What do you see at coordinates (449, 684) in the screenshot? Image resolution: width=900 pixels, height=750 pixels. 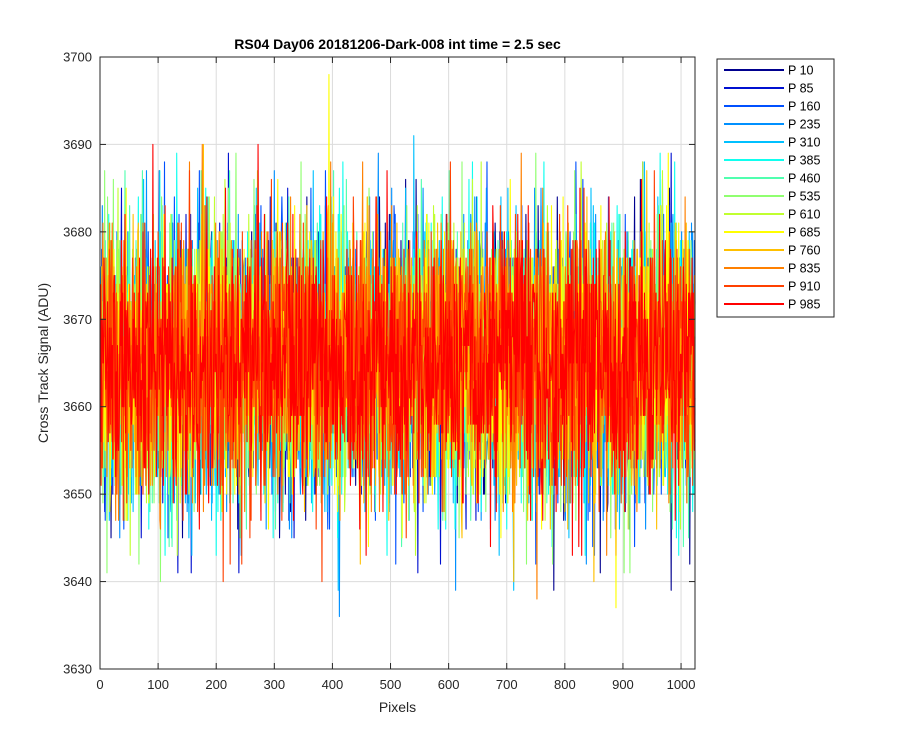 I see `x-tick-label: 600` at bounding box center [449, 684].